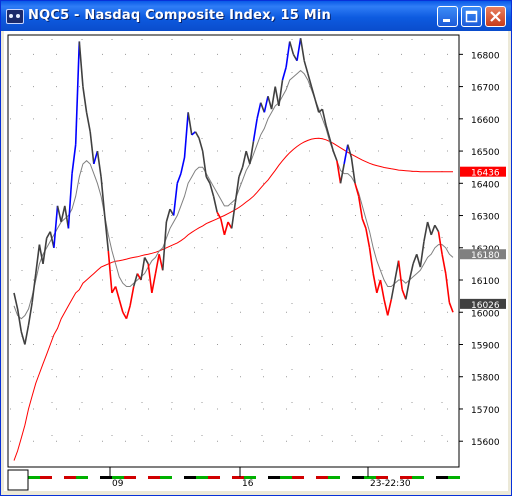  I want to click on y-tick-label: 16800, so click(485, 56).